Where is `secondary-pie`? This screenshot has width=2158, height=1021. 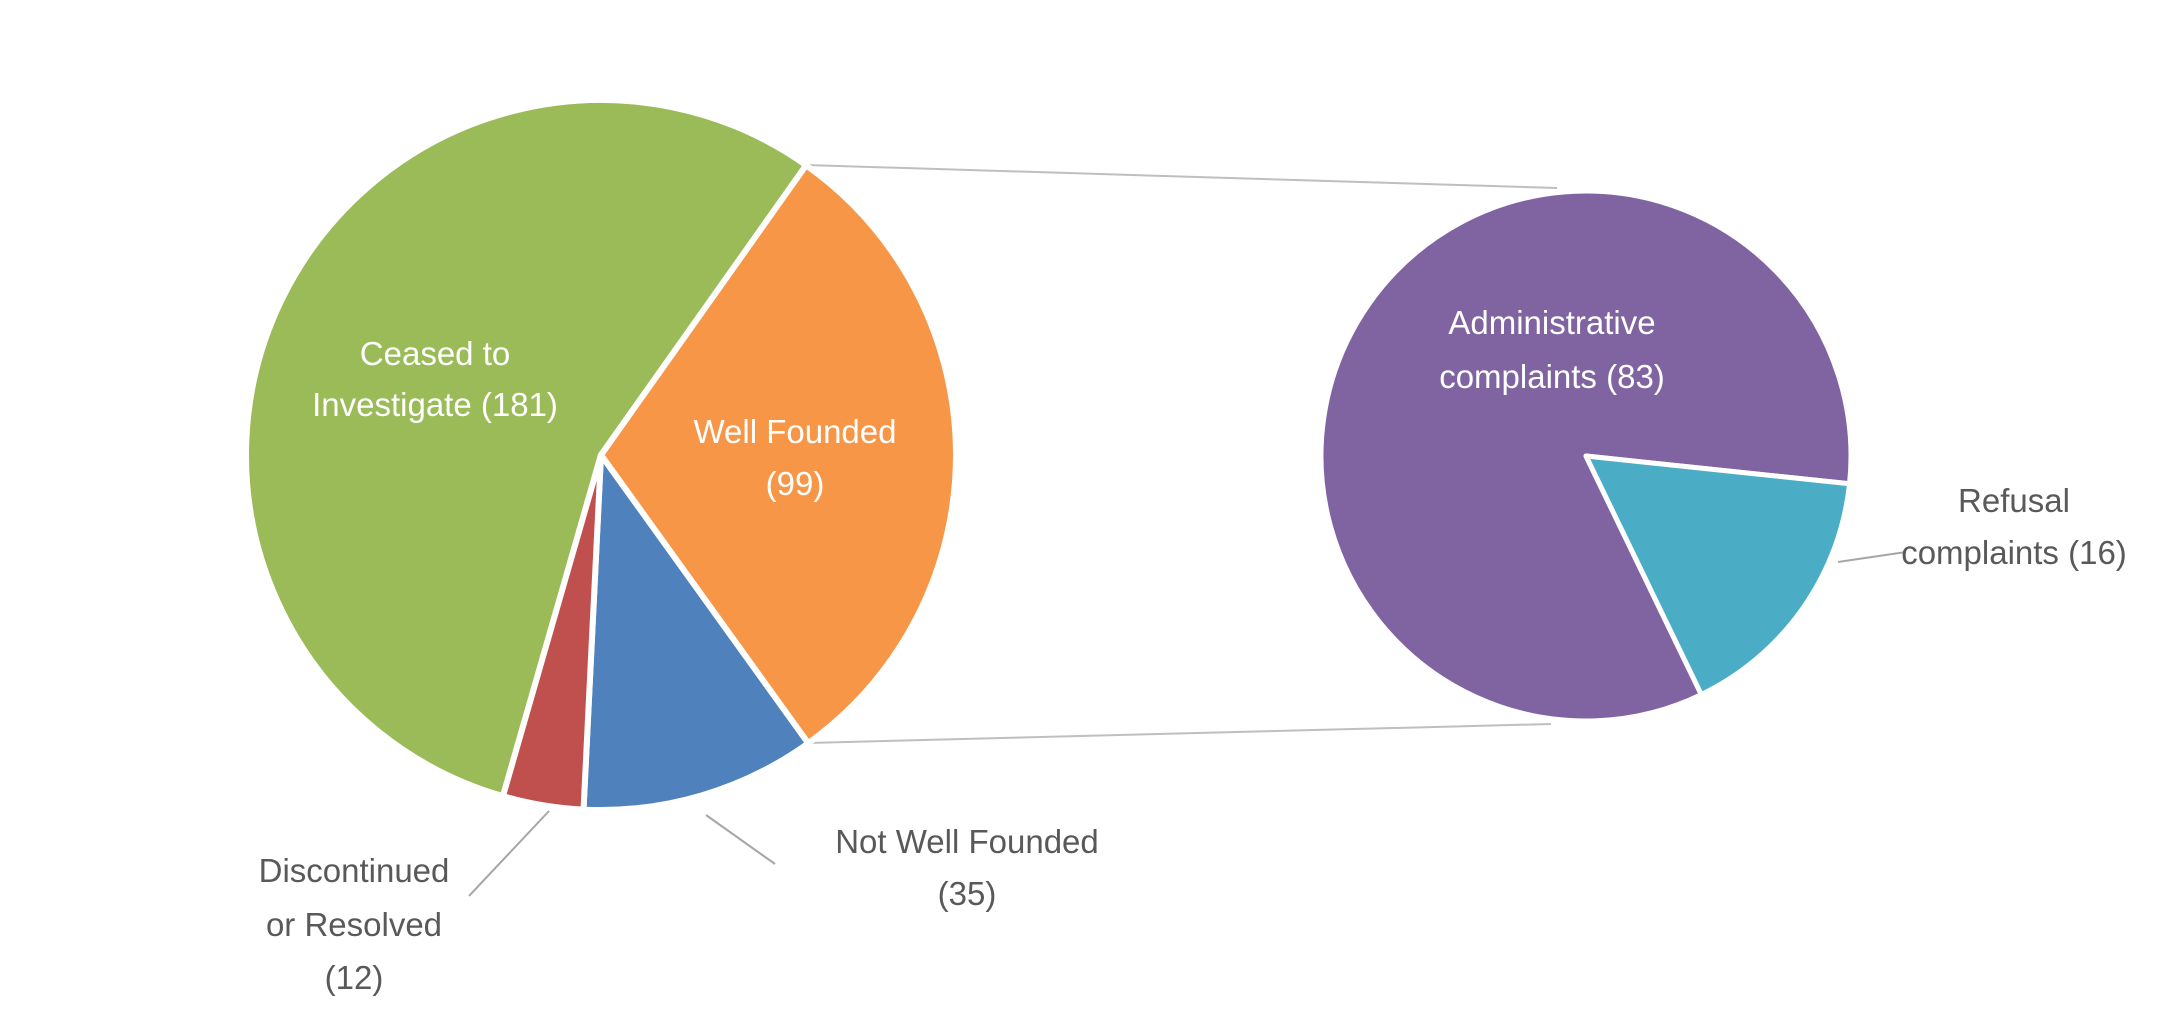 secondary-pie is located at coordinates (1586, 456).